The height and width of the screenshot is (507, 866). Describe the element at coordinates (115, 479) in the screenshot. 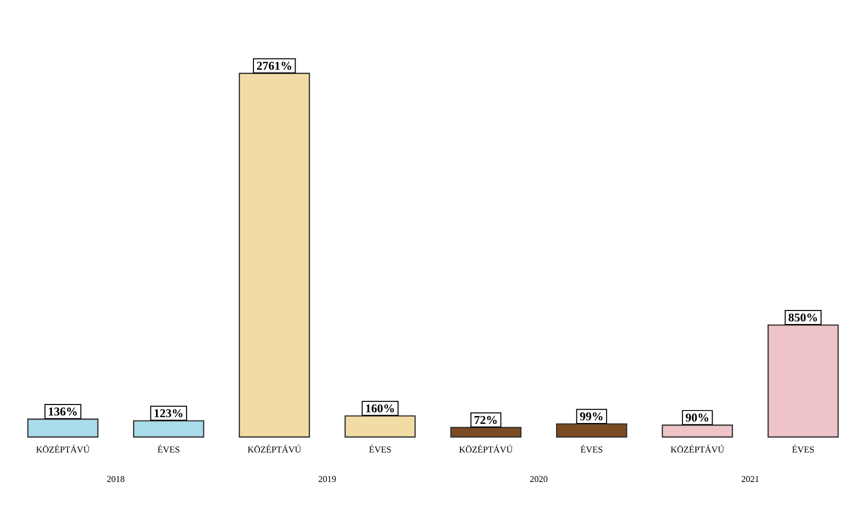

I see `text: 2018` at that location.